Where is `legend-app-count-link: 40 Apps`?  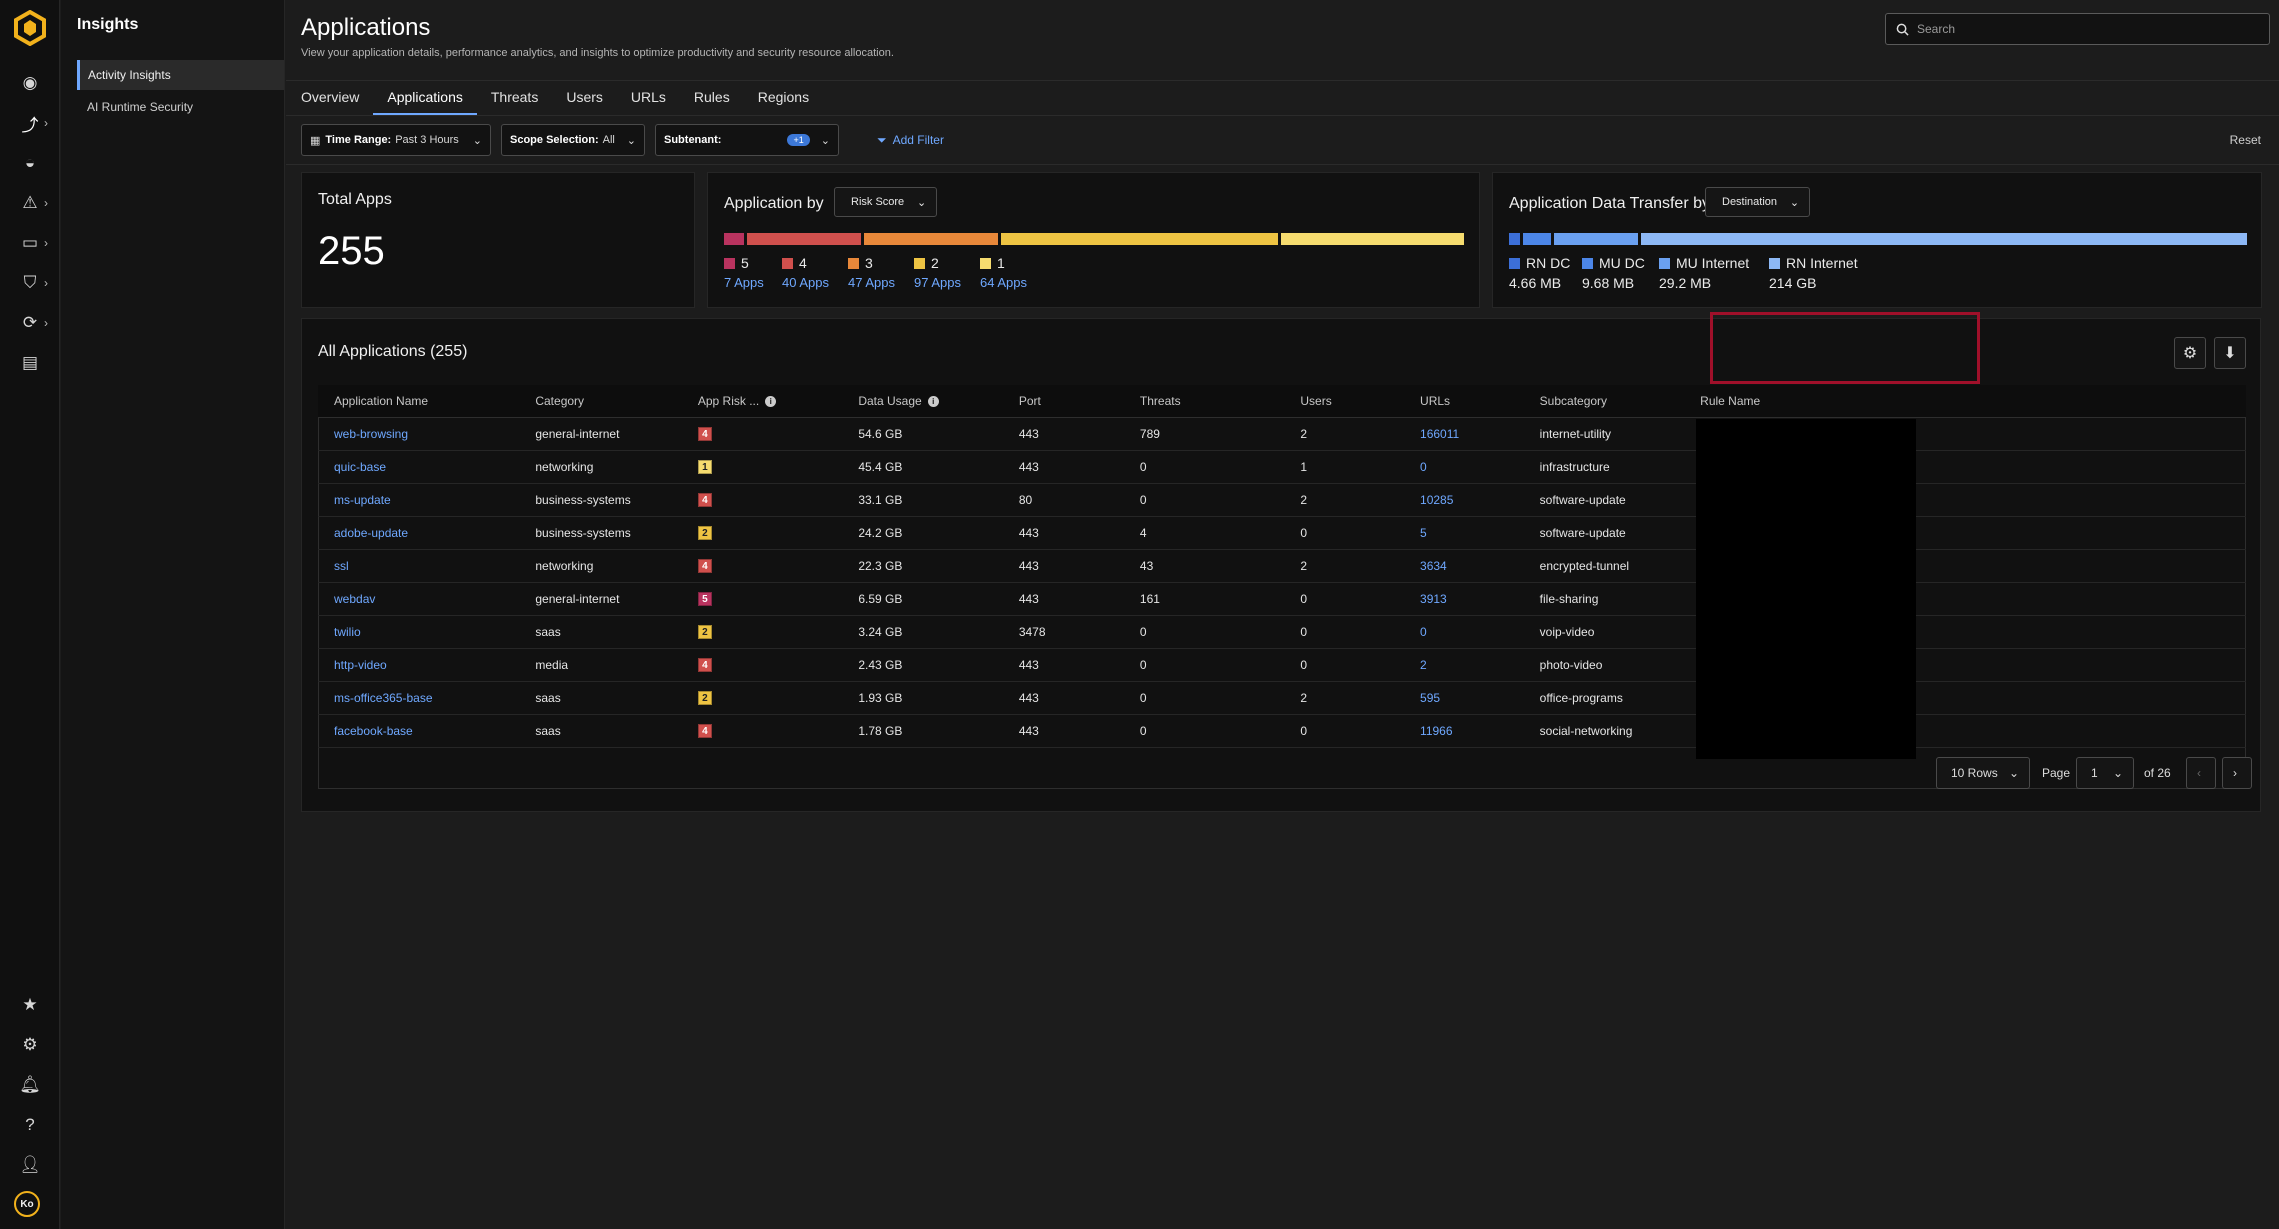
legend-app-count-link: 40 Apps is located at coordinates (805, 282).